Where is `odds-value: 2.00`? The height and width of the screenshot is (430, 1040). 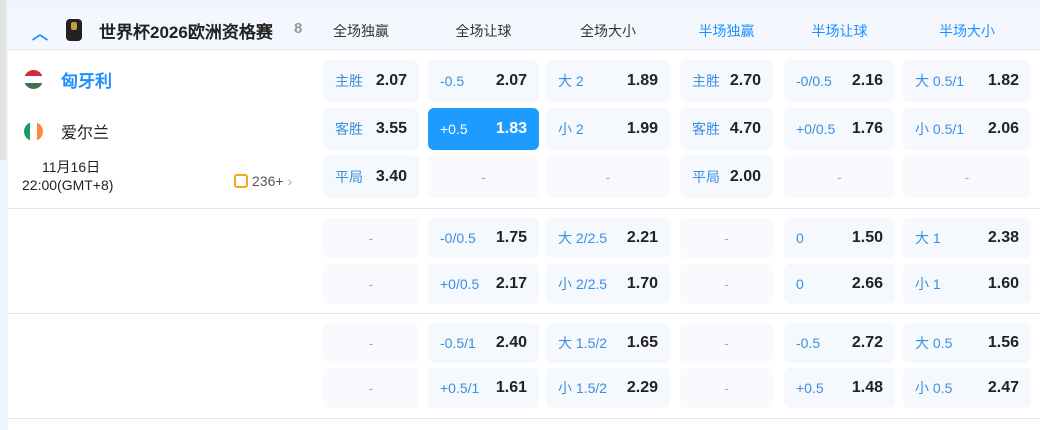 odds-value: 2.00 is located at coordinates (745, 176).